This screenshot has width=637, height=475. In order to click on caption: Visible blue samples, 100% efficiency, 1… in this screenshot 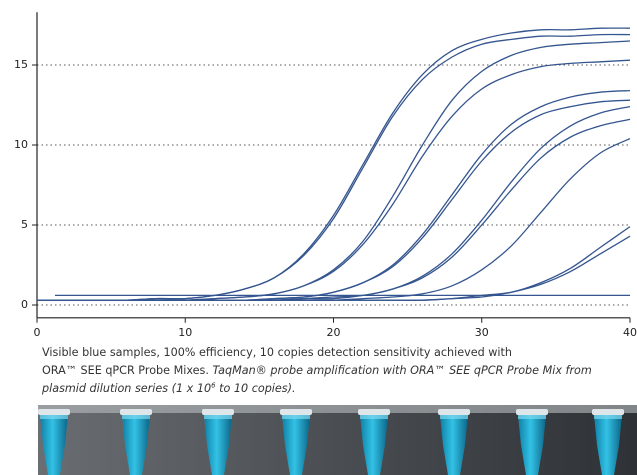, I will do `click(339, 371)`.